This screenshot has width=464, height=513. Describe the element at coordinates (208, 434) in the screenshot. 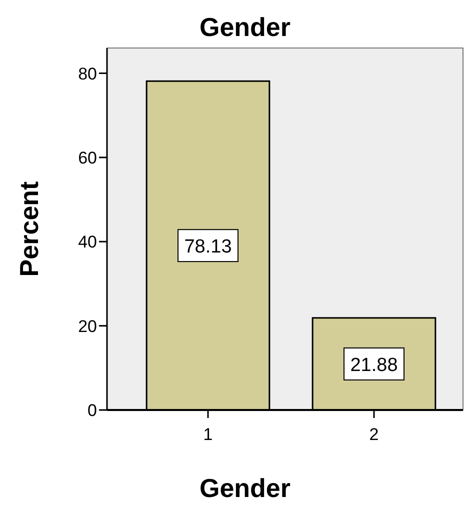

I see `x-tick-label: 1` at that location.